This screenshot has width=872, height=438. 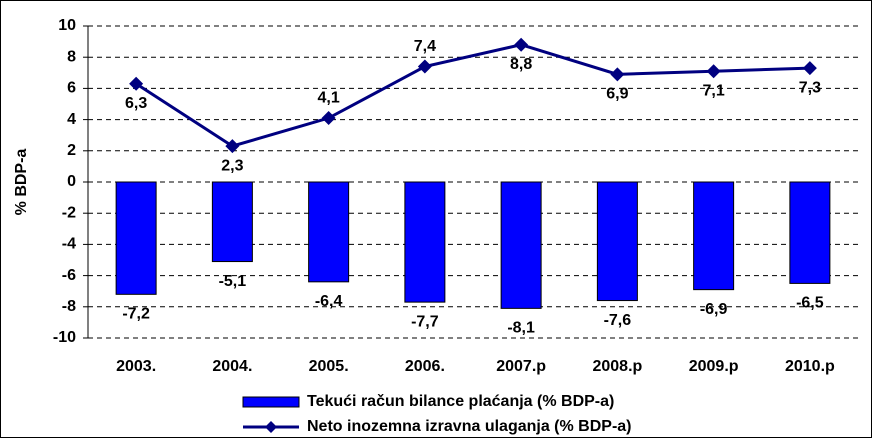 I want to click on x-tick-label: 2004., so click(x=232, y=366).